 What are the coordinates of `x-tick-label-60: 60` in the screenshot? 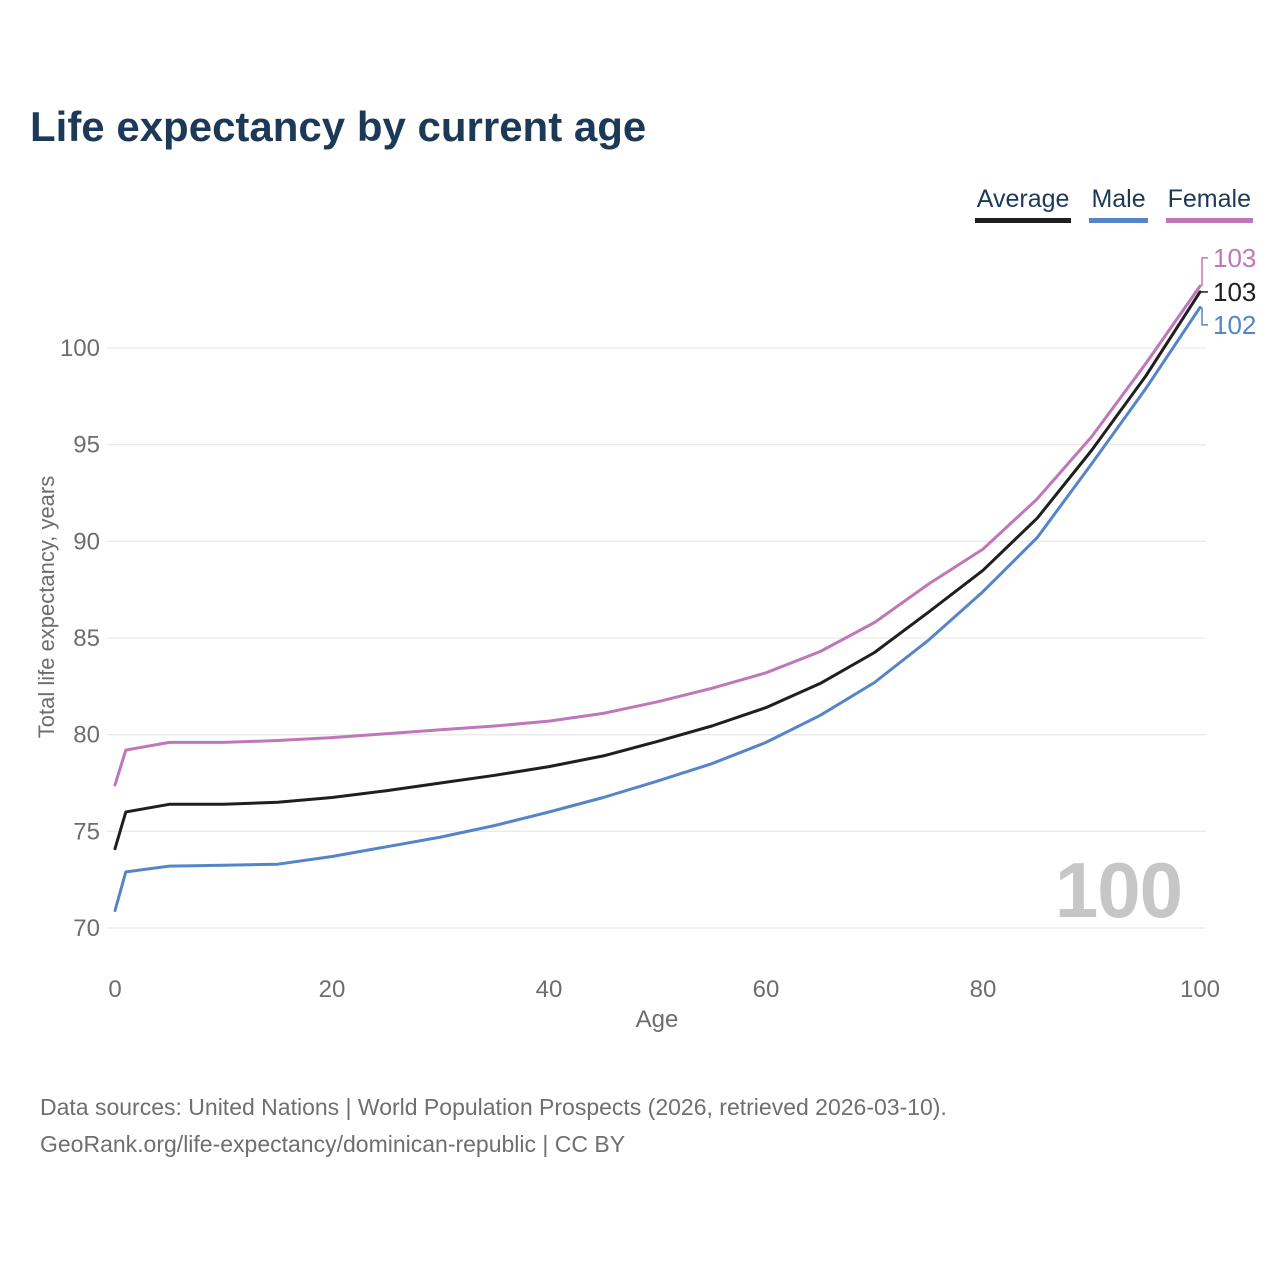 It's located at (766, 989).